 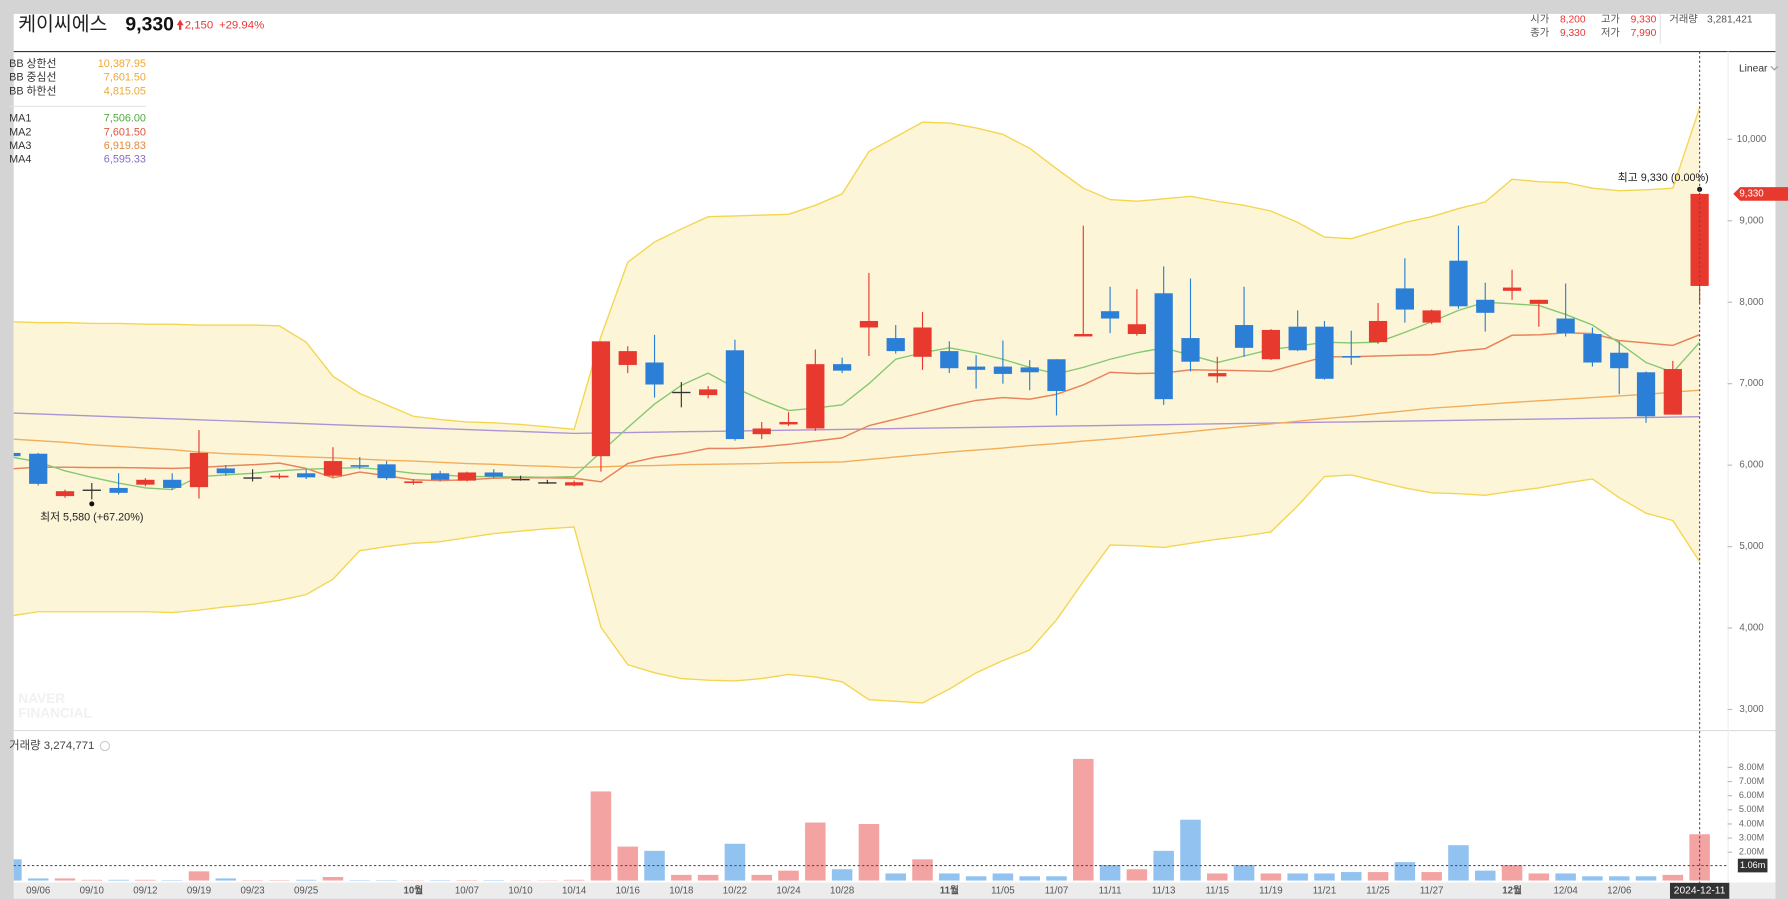 What do you see at coordinates (199, 25) in the screenshot?
I see `price-change: 2,150` at bounding box center [199, 25].